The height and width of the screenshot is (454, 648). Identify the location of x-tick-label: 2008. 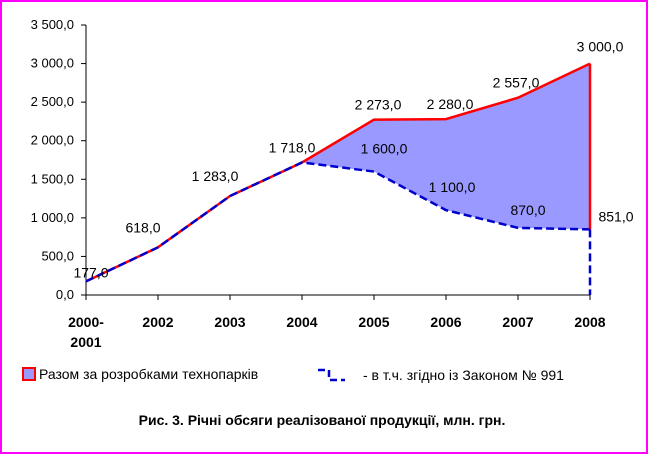
(589, 322).